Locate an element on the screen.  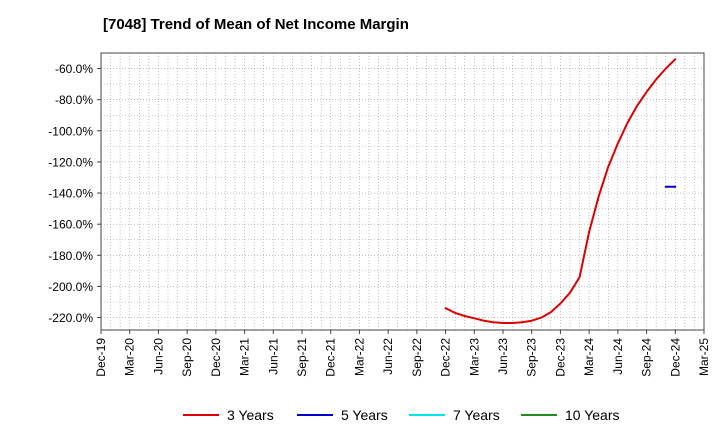
x-tick-label: Sep-22 is located at coordinates (417, 357).